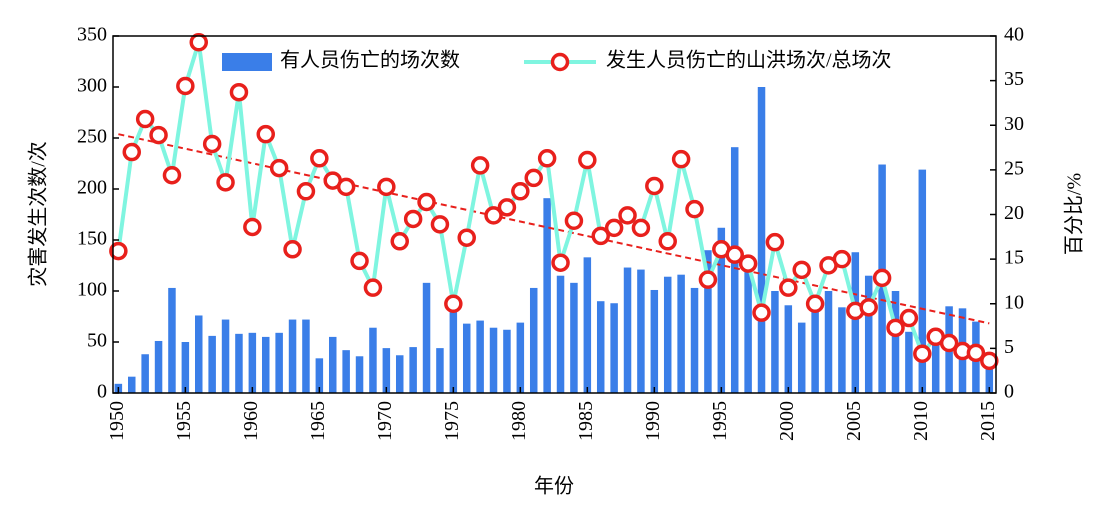 The height and width of the screenshot is (512, 1100). I want to click on y2-tick-label: 5, so click(1009, 347).